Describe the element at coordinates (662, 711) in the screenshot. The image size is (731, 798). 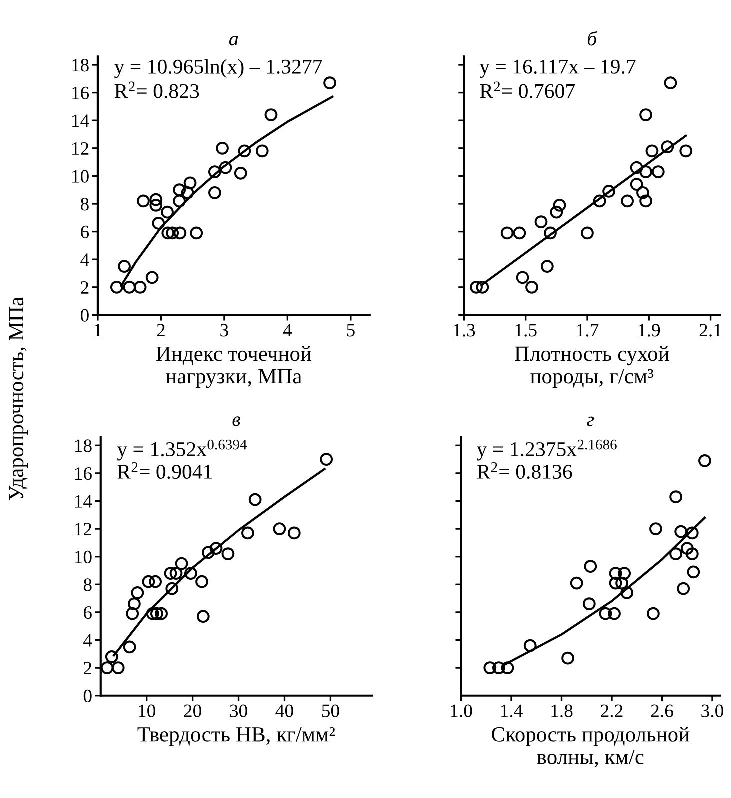
I see `x-tick-label: 2.6` at that location.